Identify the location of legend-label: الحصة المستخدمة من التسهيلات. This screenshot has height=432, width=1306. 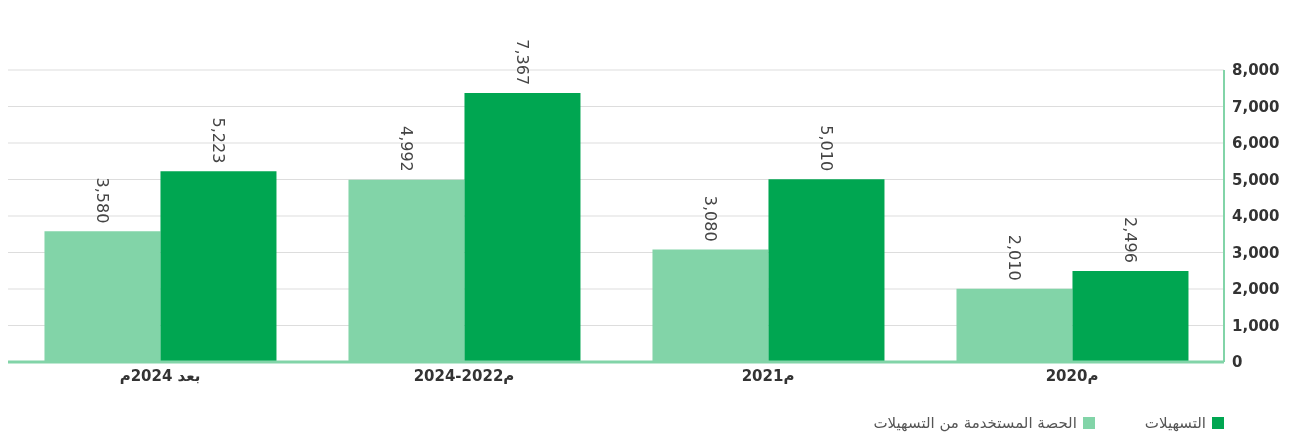
(975, 423).